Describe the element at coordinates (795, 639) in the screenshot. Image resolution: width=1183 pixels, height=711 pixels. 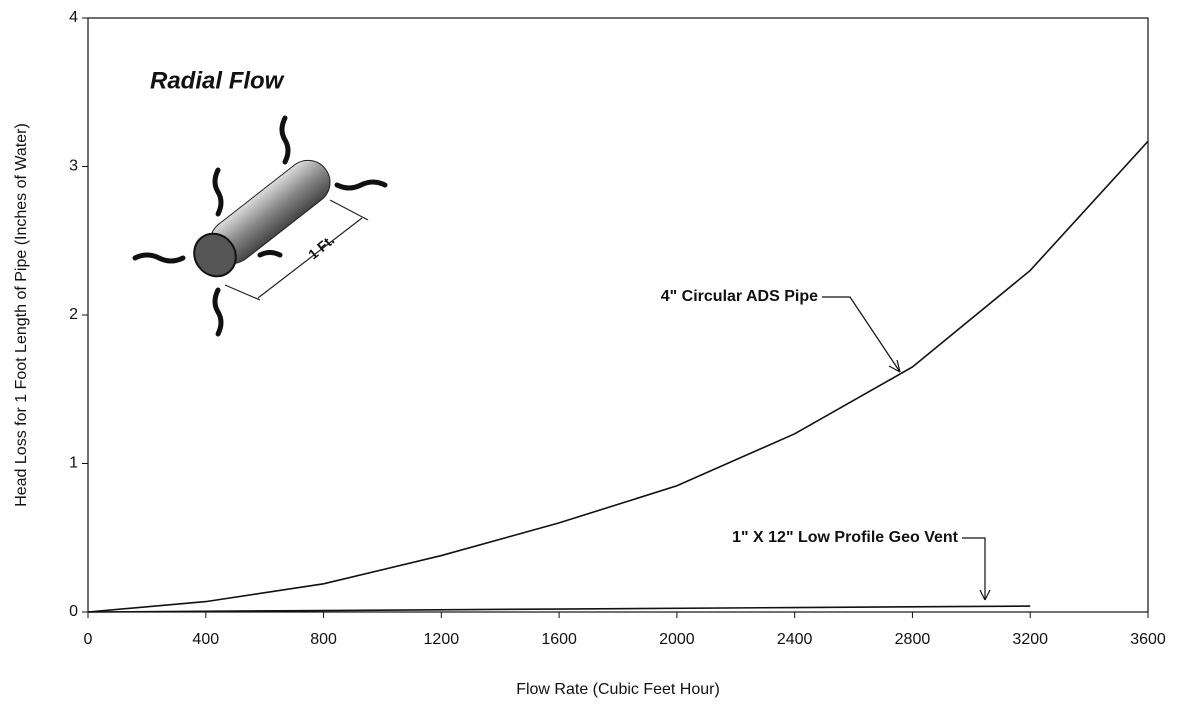
I see `x-tick-label: 2400` at that location.